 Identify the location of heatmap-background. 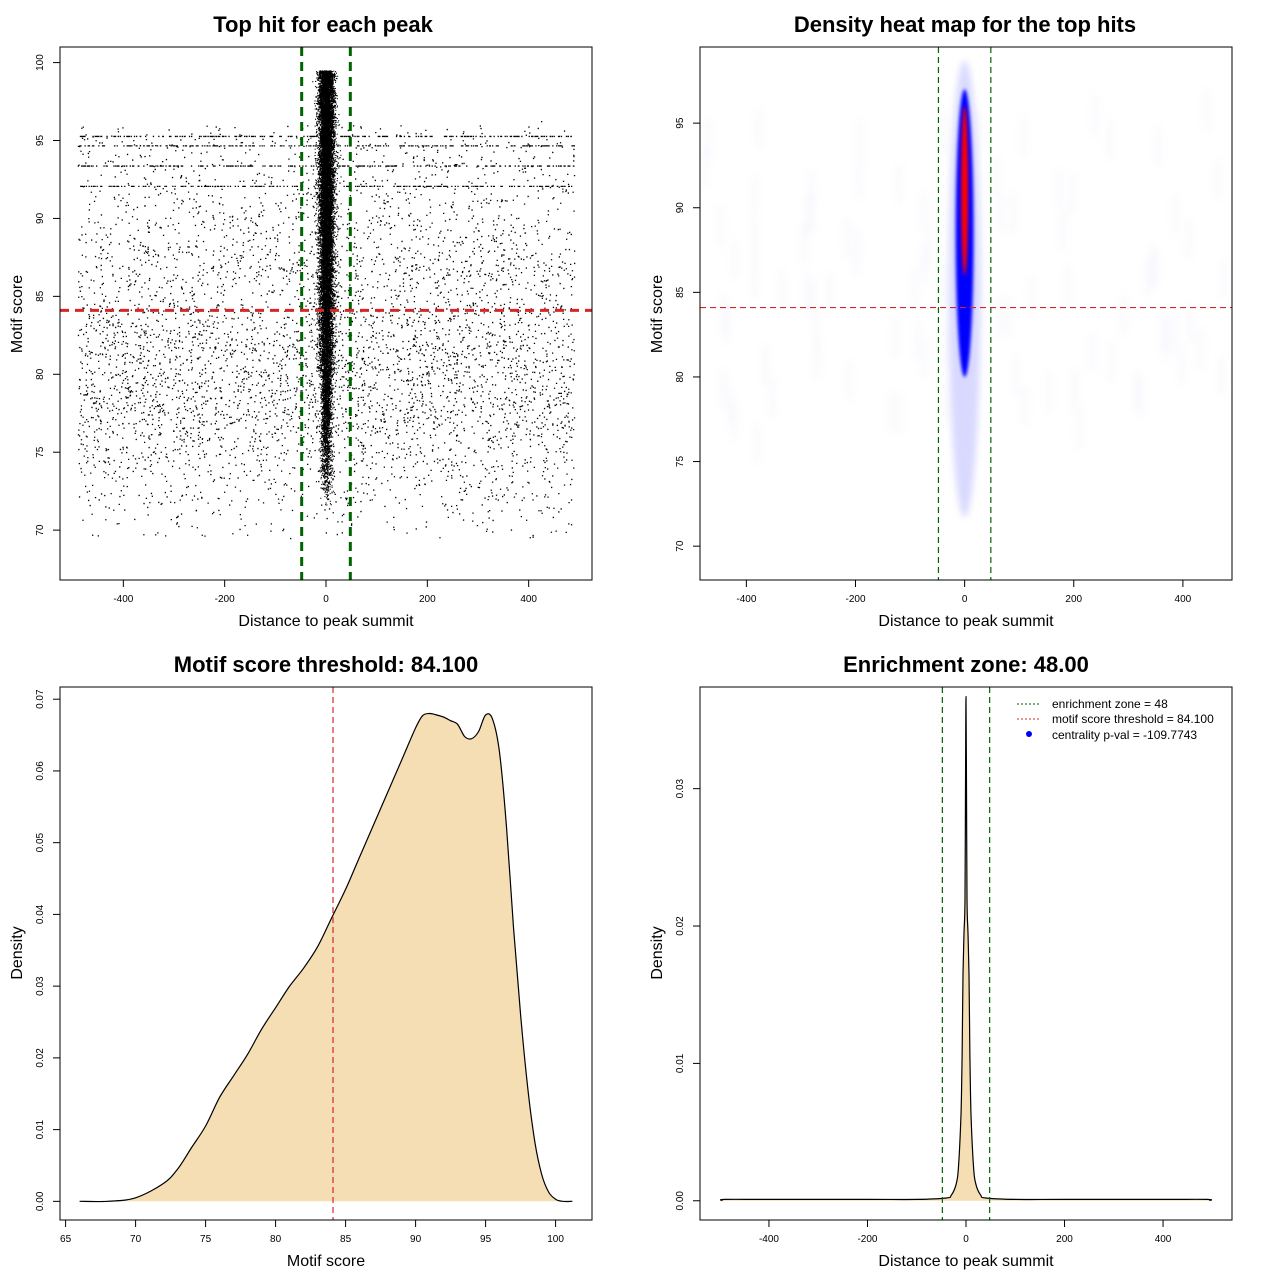
(964, 277).